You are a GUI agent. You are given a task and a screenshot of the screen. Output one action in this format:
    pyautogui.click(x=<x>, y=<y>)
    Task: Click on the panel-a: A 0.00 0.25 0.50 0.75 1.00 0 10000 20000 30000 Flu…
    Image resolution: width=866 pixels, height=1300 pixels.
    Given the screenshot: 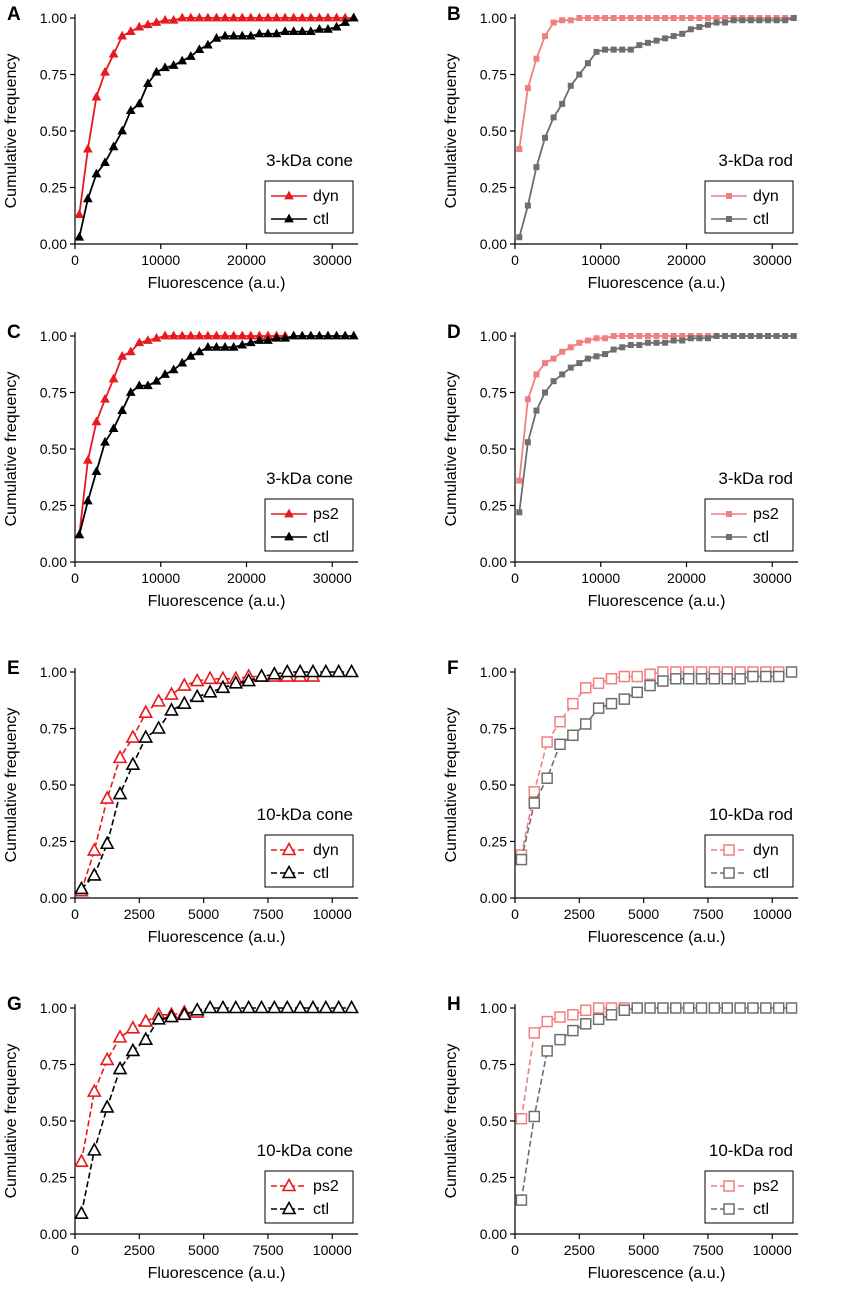 What is the action you would take?
    pyautogui.click(x=181, y=148)
    